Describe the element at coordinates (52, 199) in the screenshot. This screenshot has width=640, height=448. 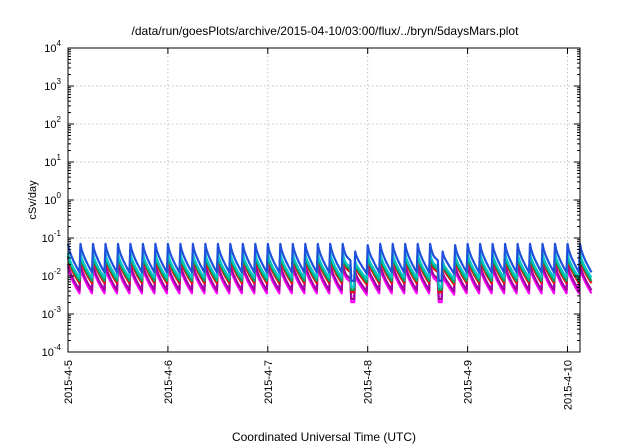
I see `y-tick-label: 10⁰` at that location.